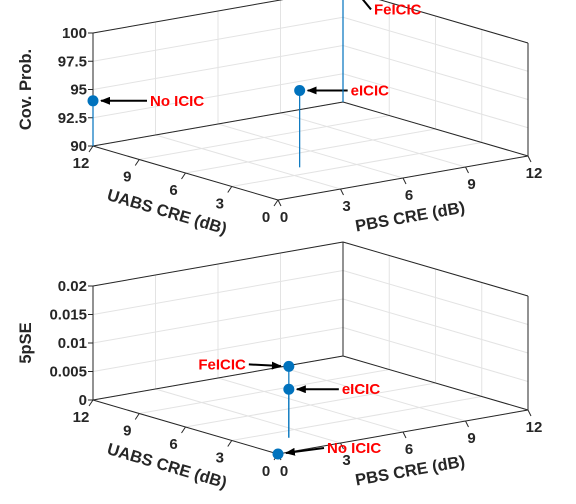 The height and width of the screenshot is (504, 576). What do you see at coordinates (72, 286) in the screenshot?
I see `z-tick-label: 0.02` at bounding box center [72, 286].